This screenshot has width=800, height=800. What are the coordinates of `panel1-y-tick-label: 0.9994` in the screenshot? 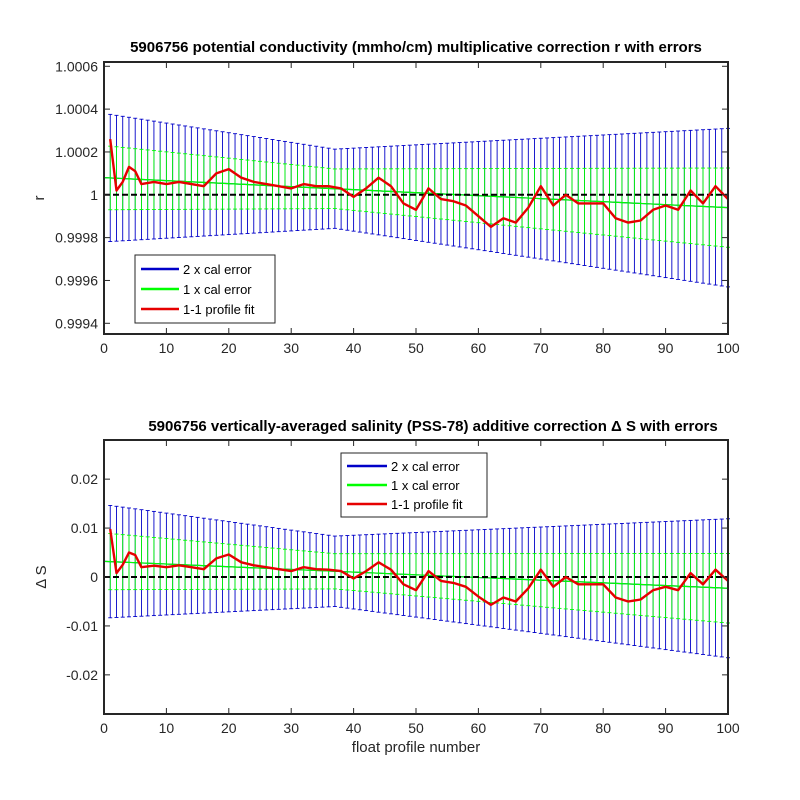 It's located at (76, 323).